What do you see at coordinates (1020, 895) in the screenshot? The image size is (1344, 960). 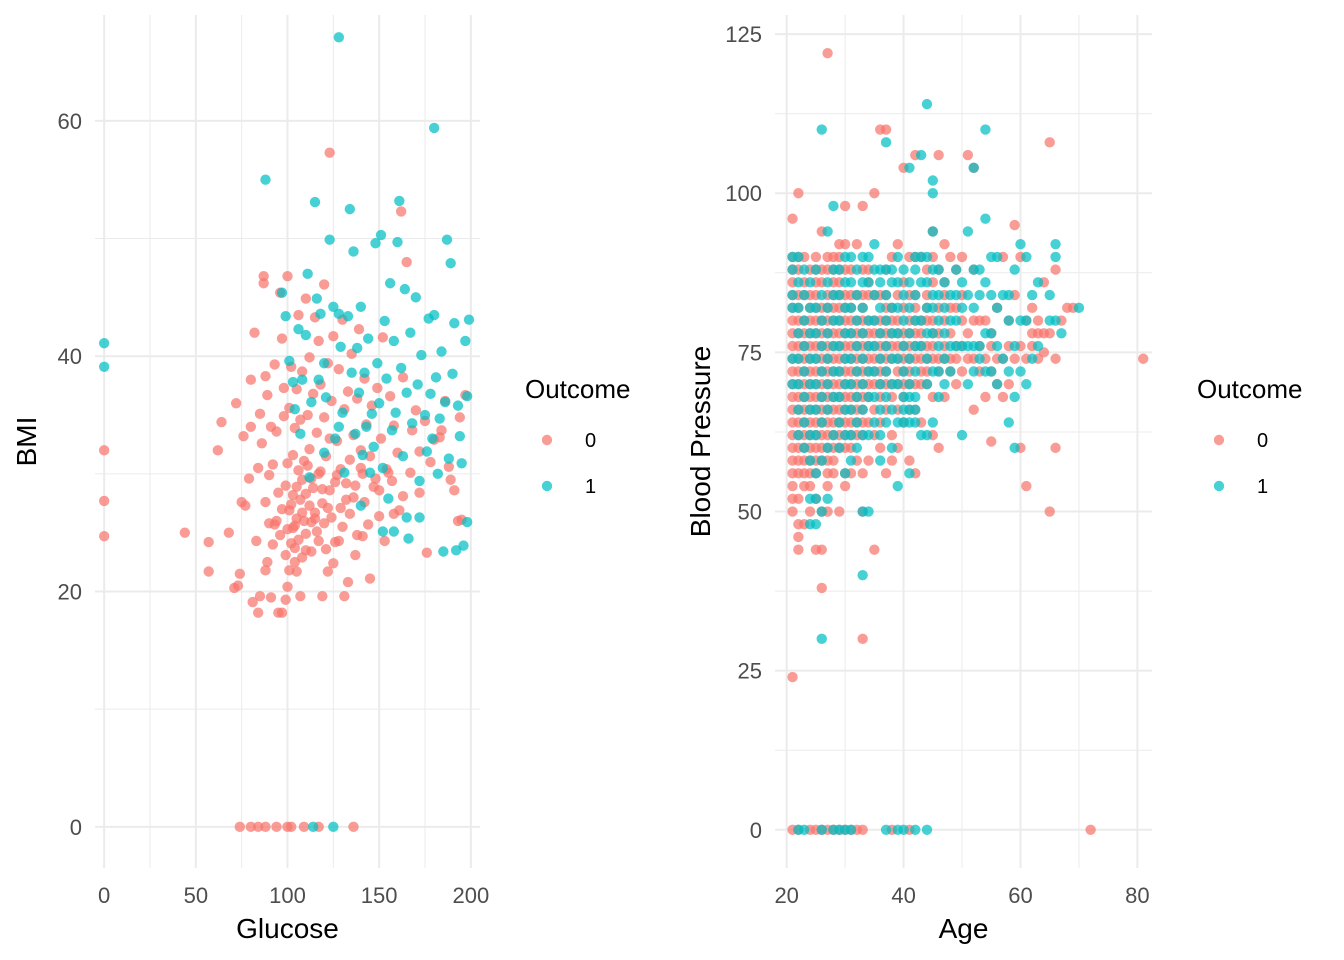 I see `x-tick-label: 60` at bounding box center [1020, 895].